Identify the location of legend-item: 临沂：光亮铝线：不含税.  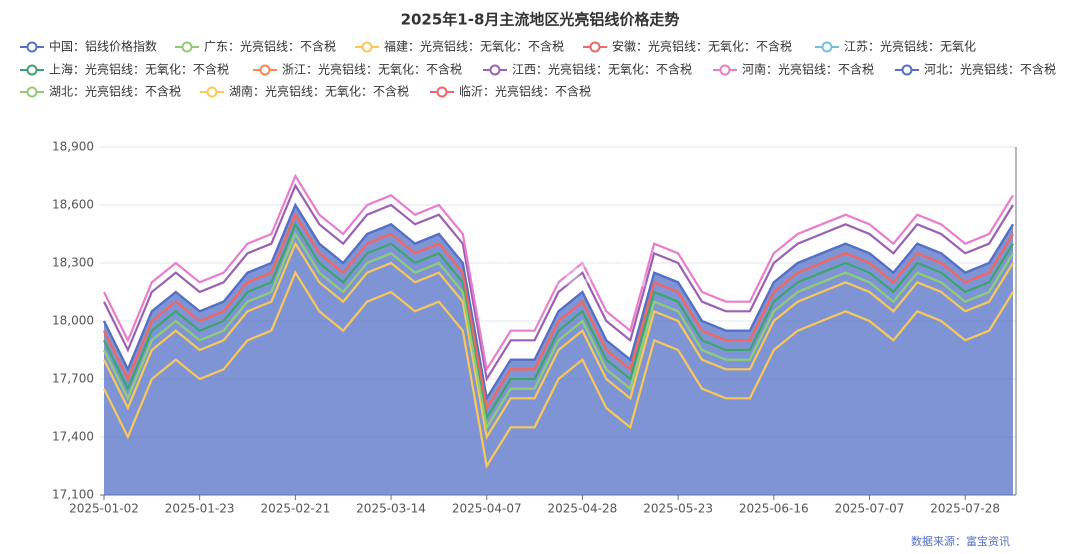
(510, 91).